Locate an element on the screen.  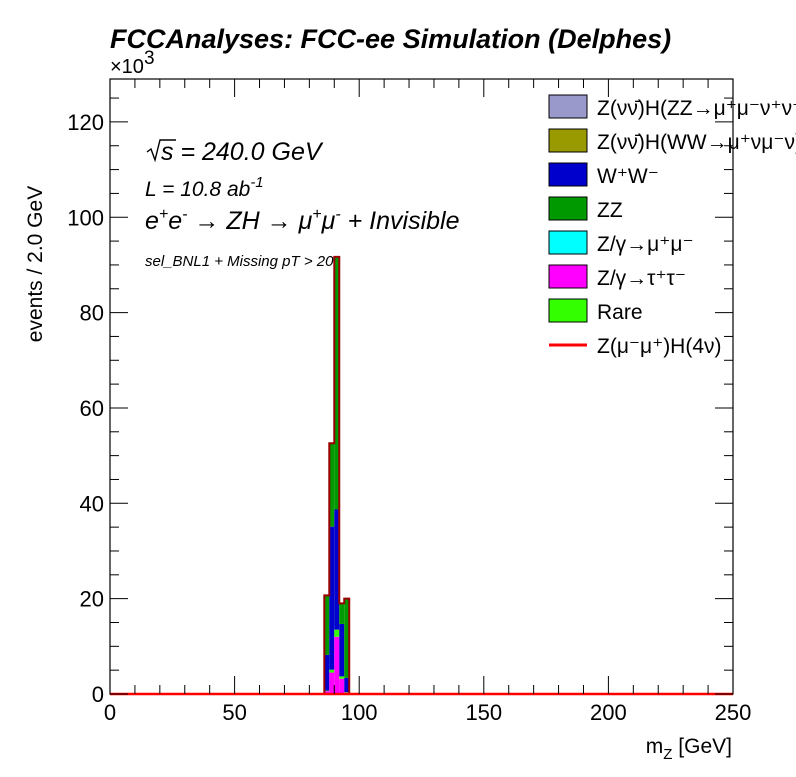
legend-label-4: Z/γ→μ⁺μ⁻ is located at coordinates (645, 244).